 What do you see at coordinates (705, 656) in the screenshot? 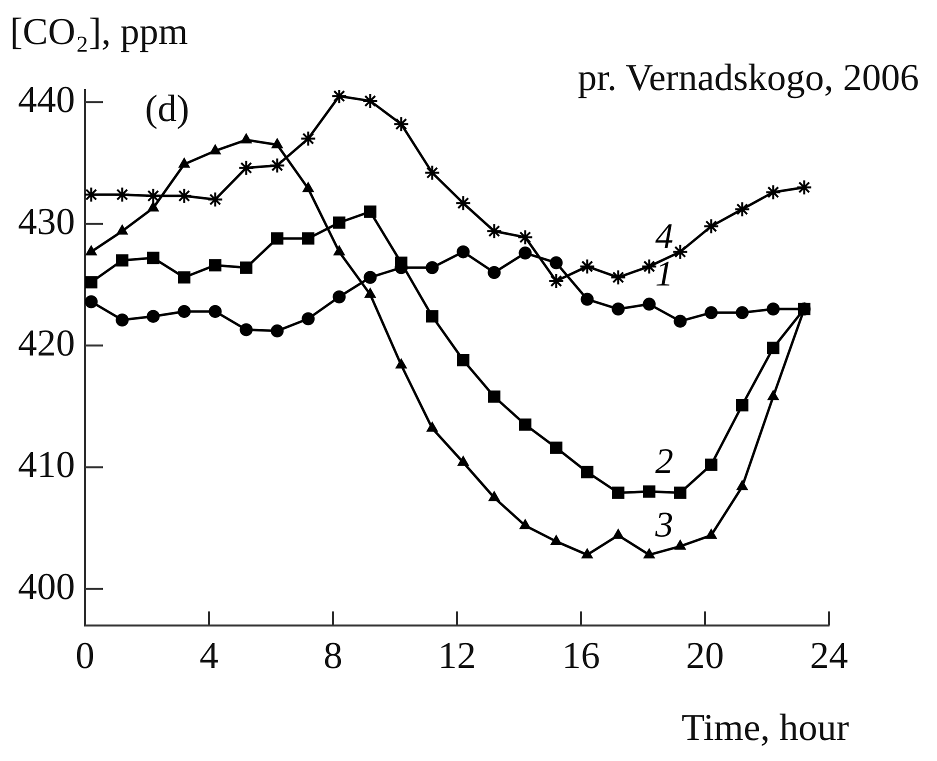
I see `x-tick-label: 20` at bounding box center [705, 656].